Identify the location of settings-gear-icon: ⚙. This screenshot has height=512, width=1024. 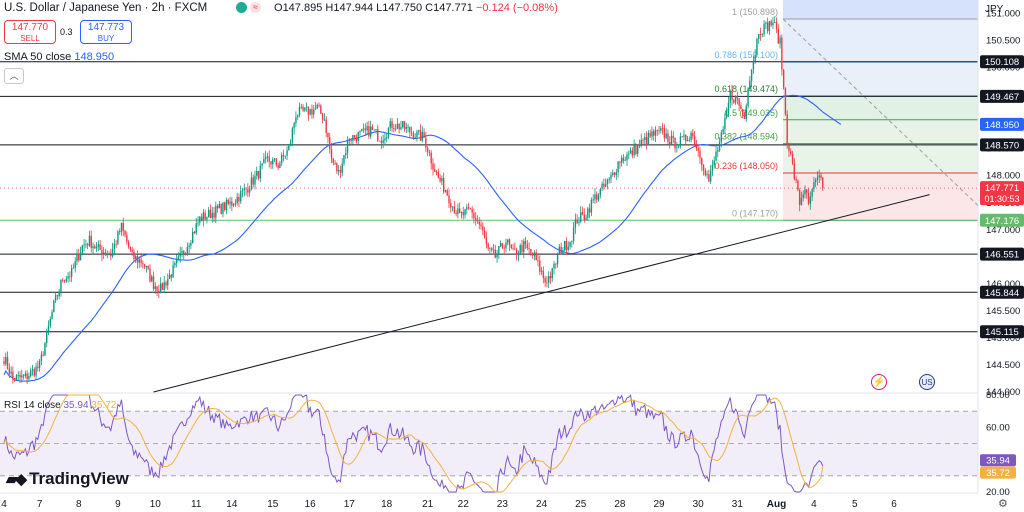
(1003, 504).